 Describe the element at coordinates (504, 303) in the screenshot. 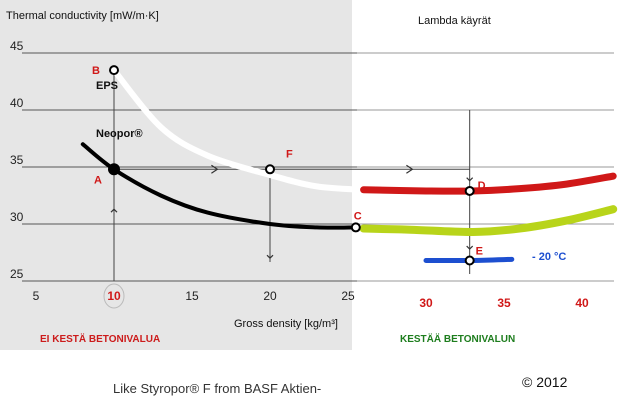

I see `x-tick-label: 35` at that location.